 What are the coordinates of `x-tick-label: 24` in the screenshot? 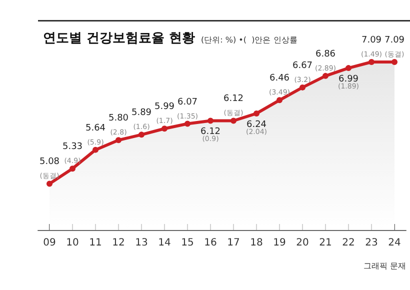 It's located at (394, 243).